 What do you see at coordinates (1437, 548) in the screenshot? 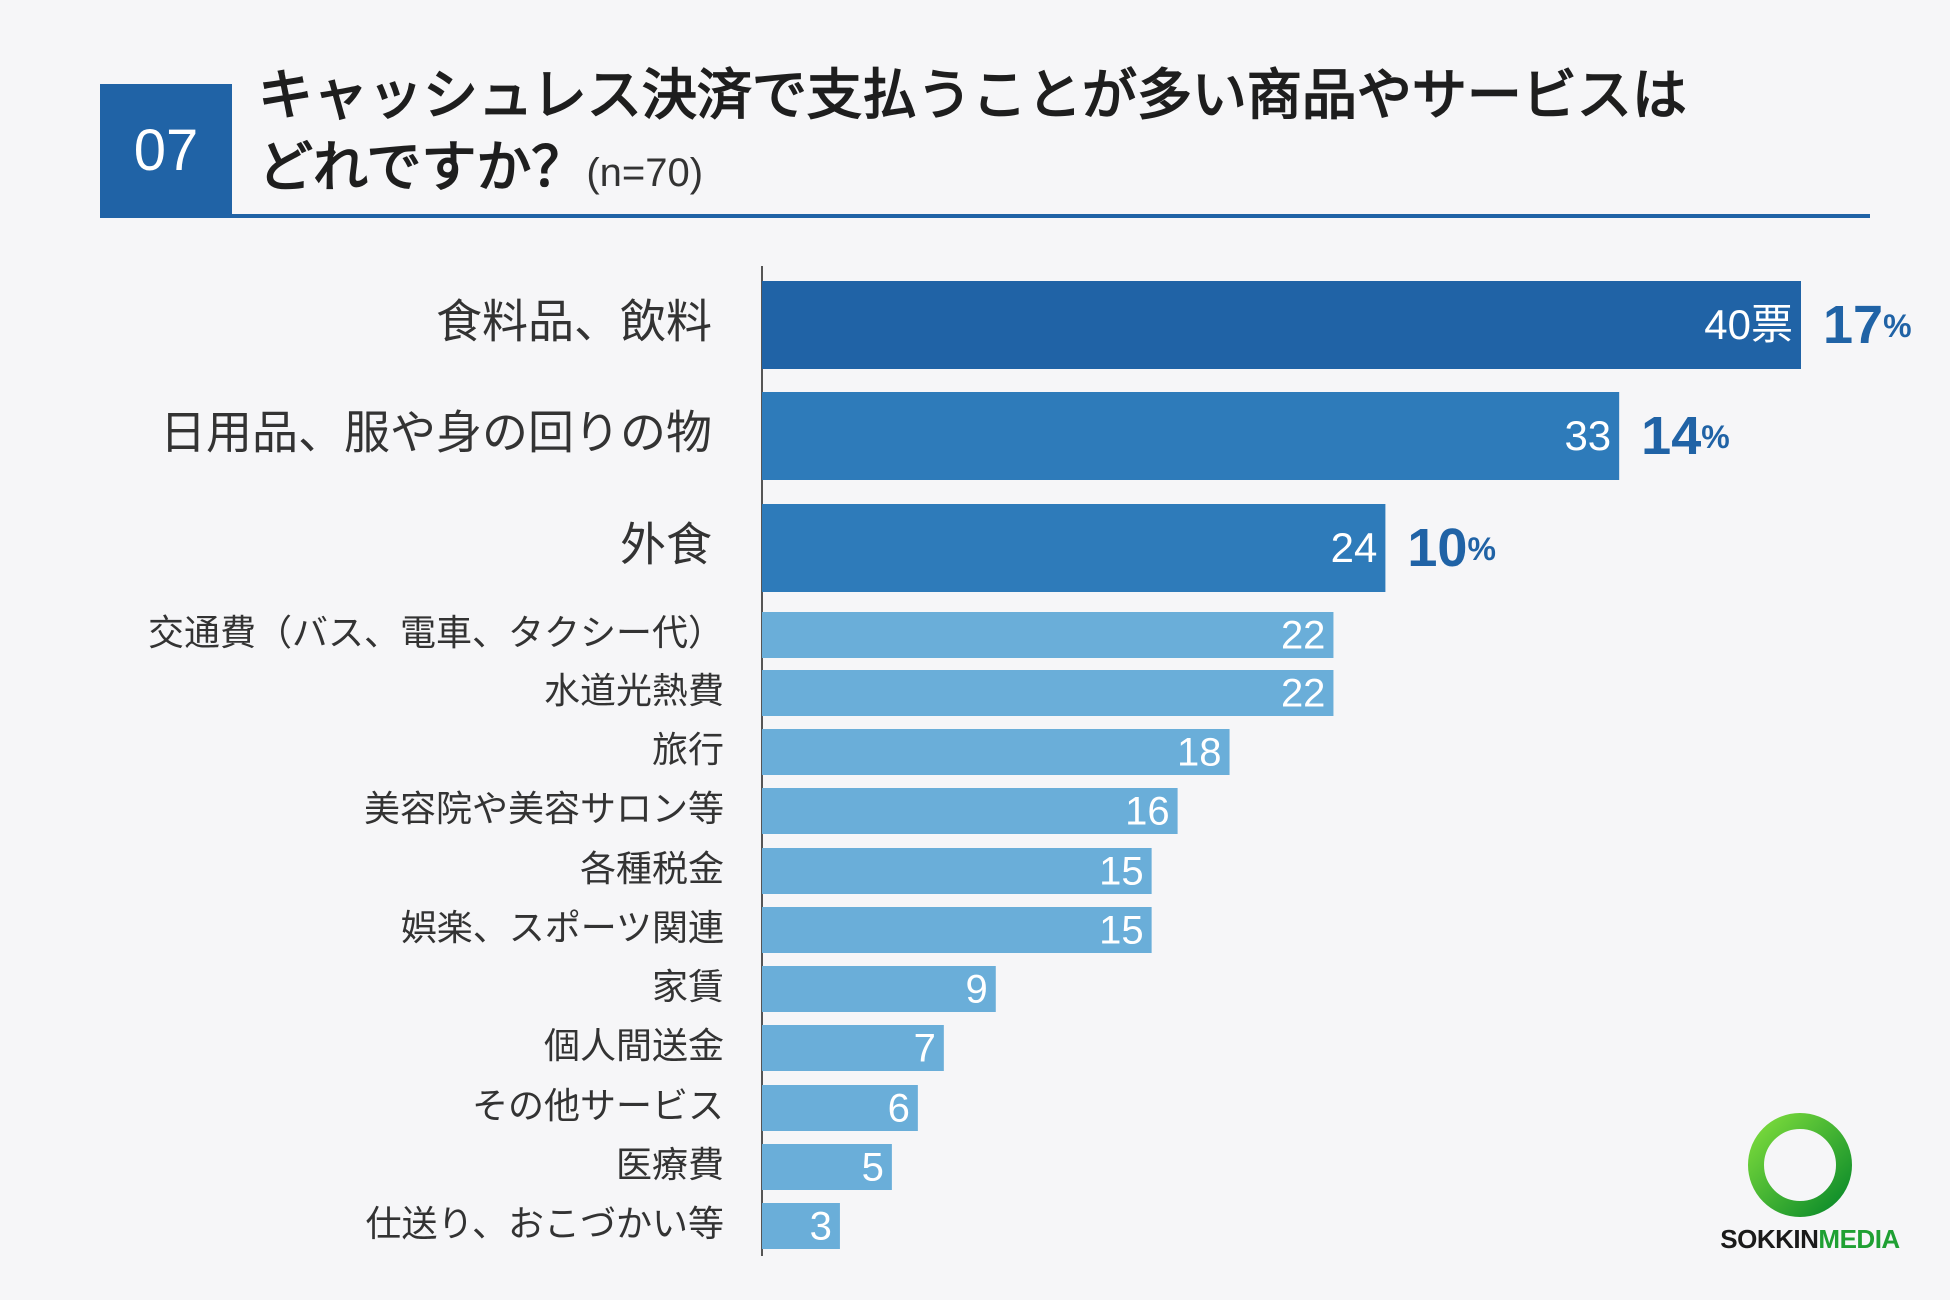
I see `percent-number-2: 10` at bounding box center [1437, 548].